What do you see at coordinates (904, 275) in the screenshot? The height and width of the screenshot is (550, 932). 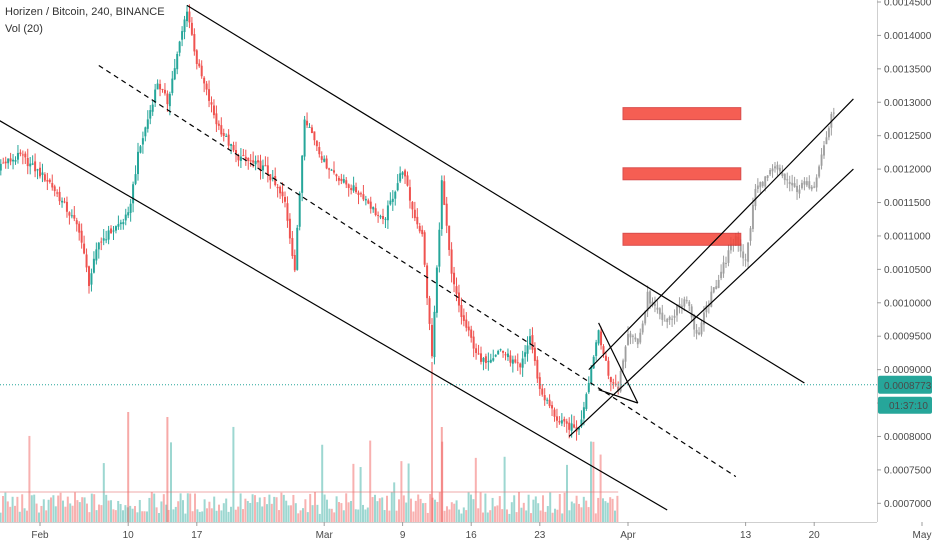 I see `price-axis` at bounding box center [904, 275].